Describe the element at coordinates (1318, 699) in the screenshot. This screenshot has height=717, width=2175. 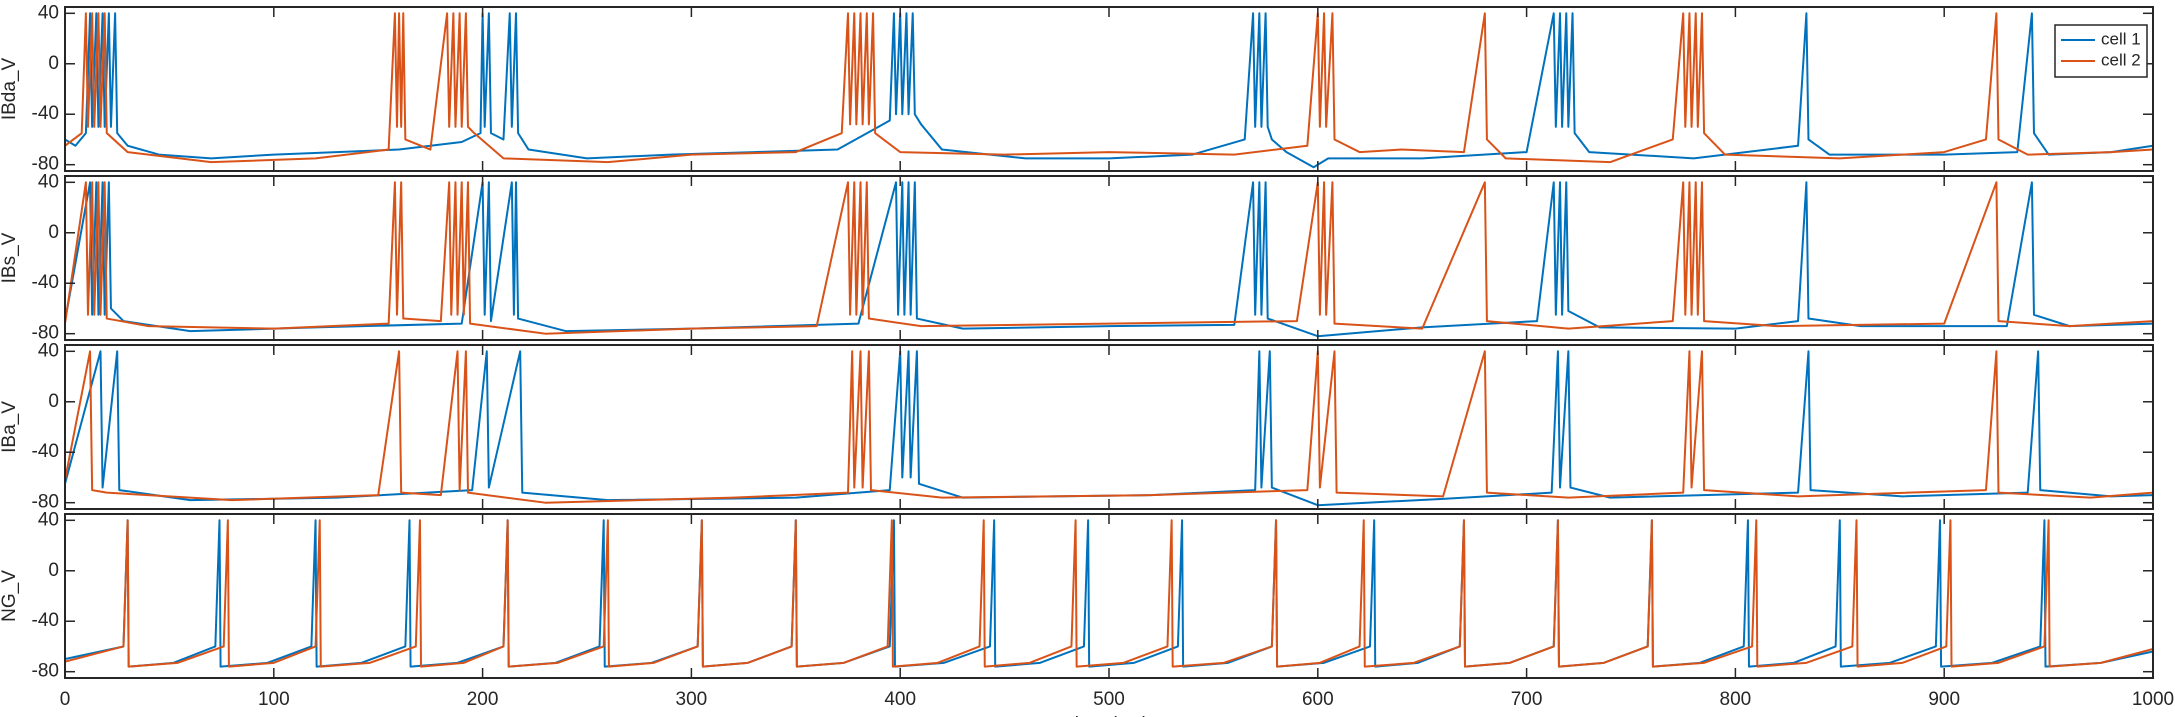
I see `x-tick-label: 600` at that location.